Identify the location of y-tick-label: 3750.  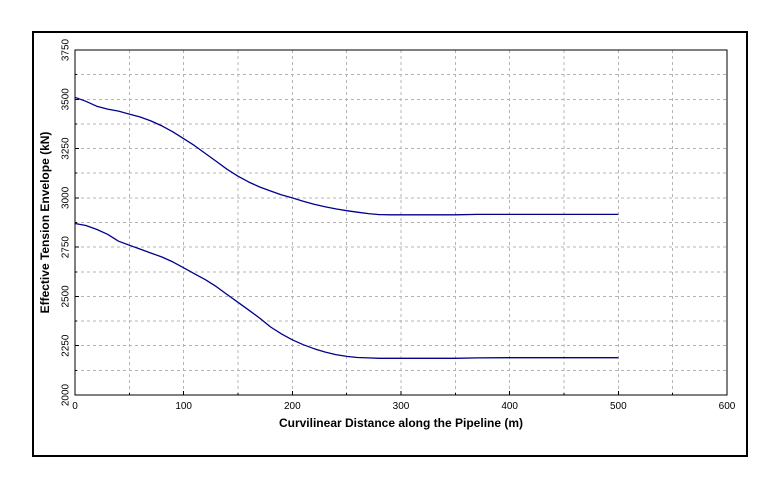
(66, 49).